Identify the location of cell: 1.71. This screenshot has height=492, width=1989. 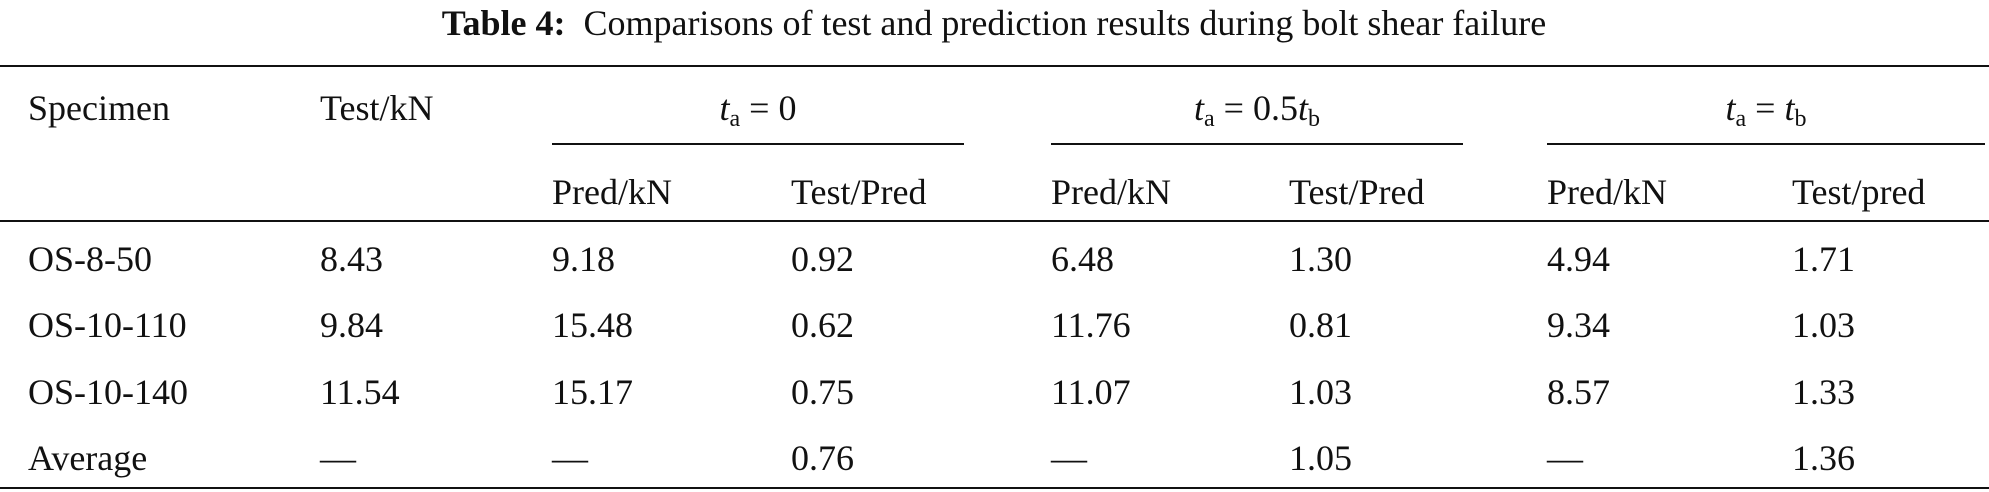
(1823, 259).